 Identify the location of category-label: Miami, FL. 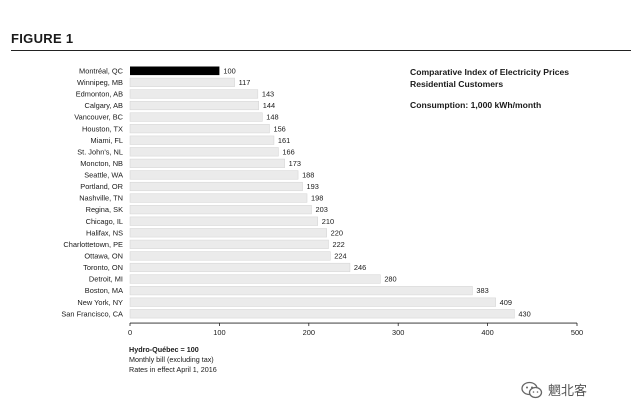
(107, 140).